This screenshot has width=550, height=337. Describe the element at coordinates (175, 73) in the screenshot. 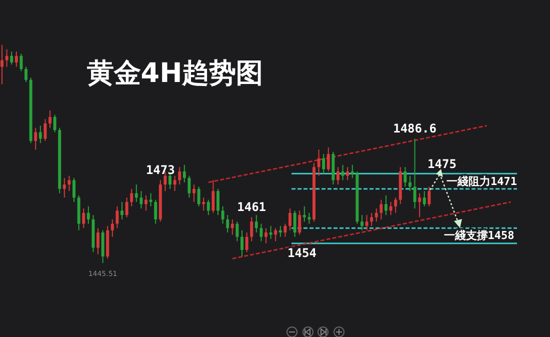

I see `title: 黄金4H趋势图` at that location.